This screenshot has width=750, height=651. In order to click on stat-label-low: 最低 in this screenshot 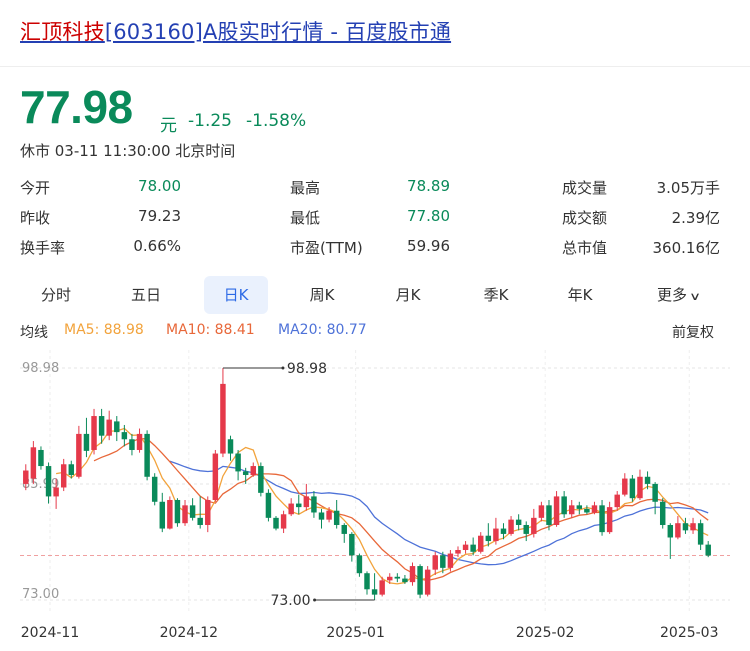, I will do `click(305, 218)`.